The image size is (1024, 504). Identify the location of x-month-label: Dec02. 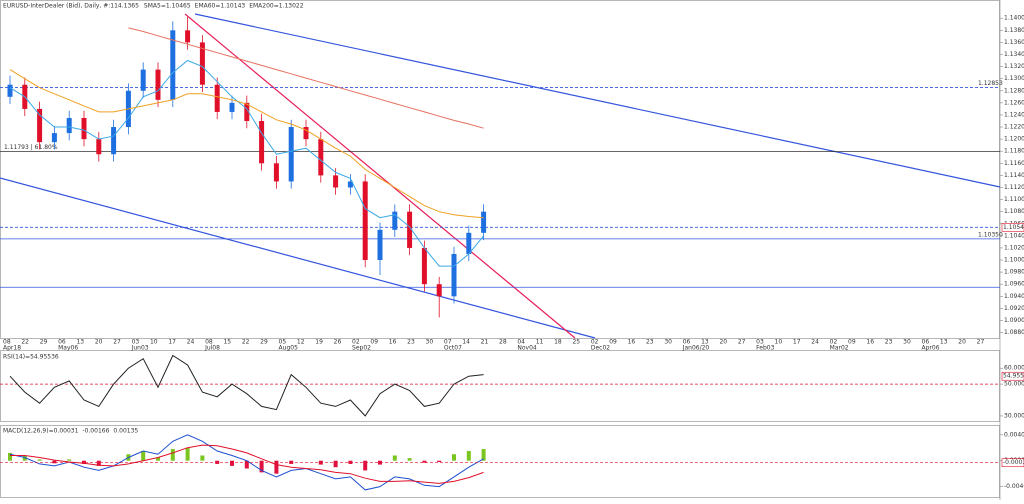
(600, 348).